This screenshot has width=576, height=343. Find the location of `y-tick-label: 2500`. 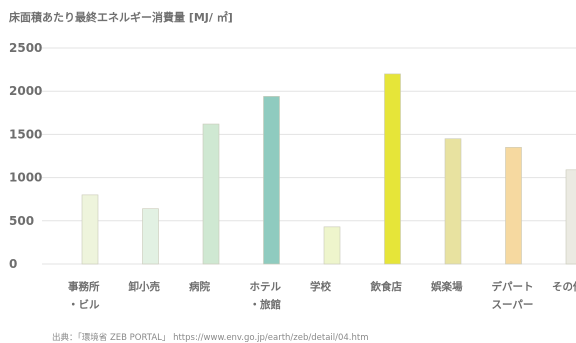

y-tick-label: 2500 is located at coordinates (25, 48).